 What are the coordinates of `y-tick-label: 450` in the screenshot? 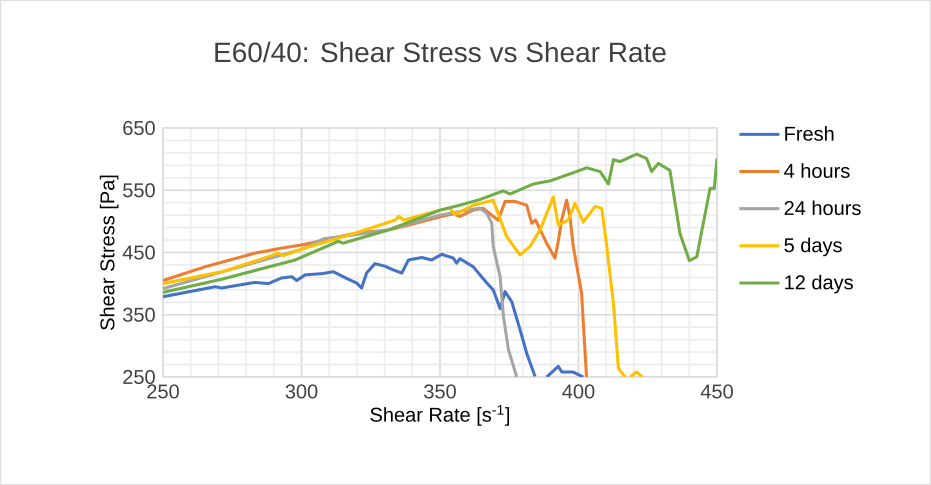 It's located at (138, 252).